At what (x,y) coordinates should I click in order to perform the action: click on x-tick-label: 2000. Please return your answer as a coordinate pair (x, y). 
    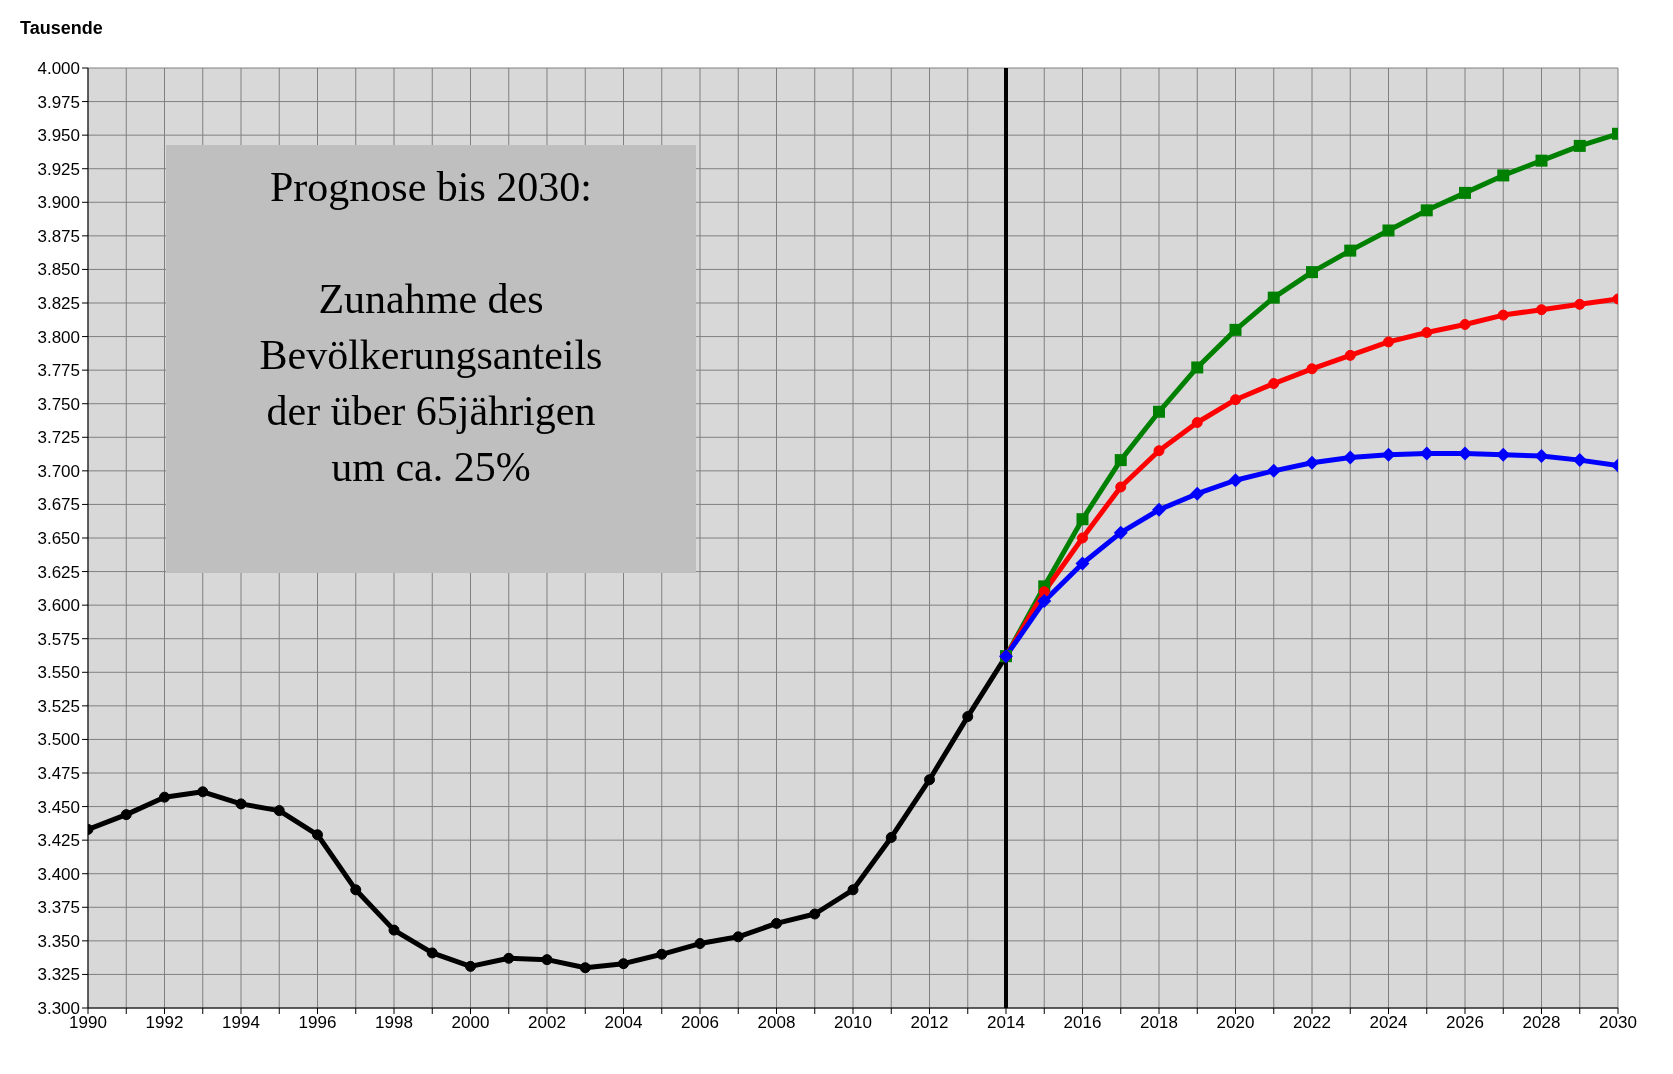
    Looking at the image, I should click on (470, 1023).